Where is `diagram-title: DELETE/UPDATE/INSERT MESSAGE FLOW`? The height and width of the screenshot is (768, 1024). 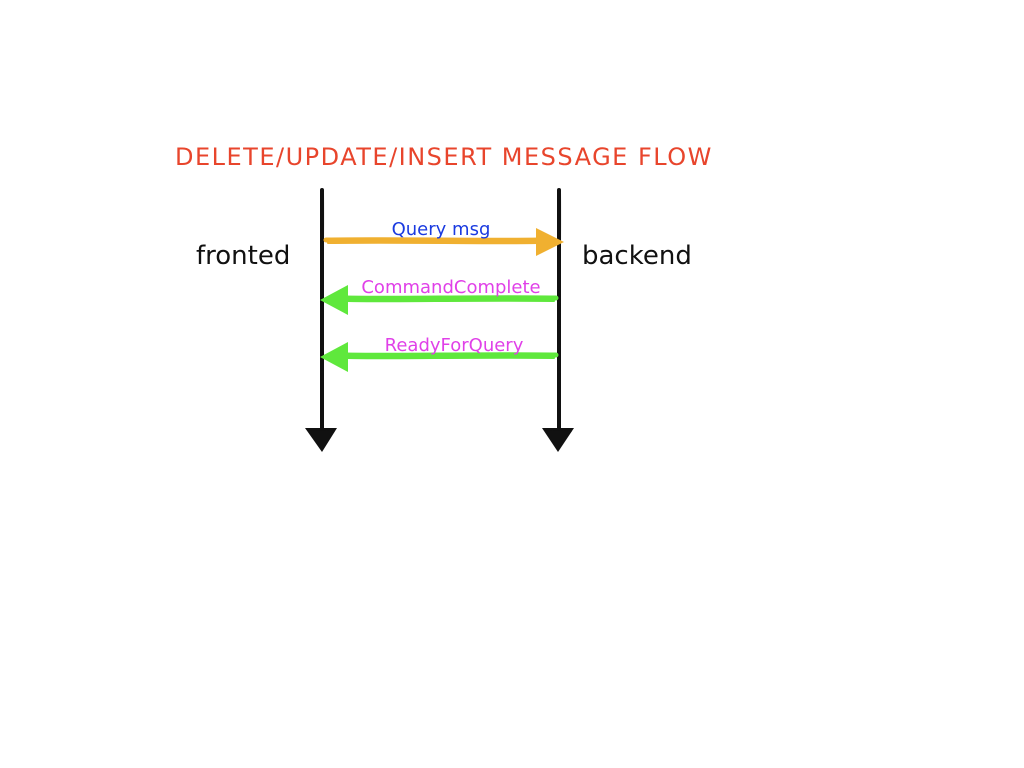
diagram-title: DELETE/UPDATE/INSERT MESSAGE FLOW is located at coordinates (444, 157).